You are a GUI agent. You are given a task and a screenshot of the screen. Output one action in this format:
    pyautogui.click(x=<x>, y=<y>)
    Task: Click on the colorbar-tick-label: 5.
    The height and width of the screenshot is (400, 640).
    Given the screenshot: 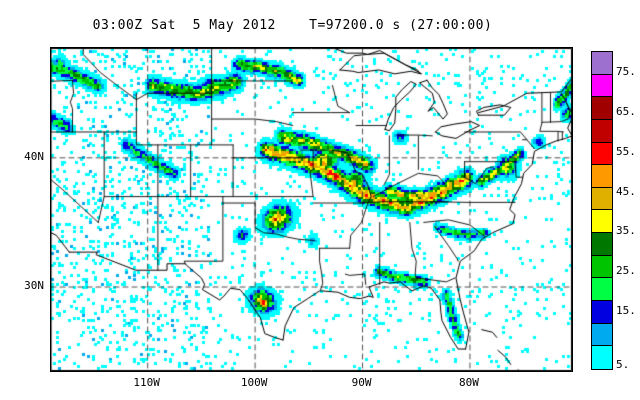 What is the action you would take?
    pyautogui.click(x=623, y=364)
    